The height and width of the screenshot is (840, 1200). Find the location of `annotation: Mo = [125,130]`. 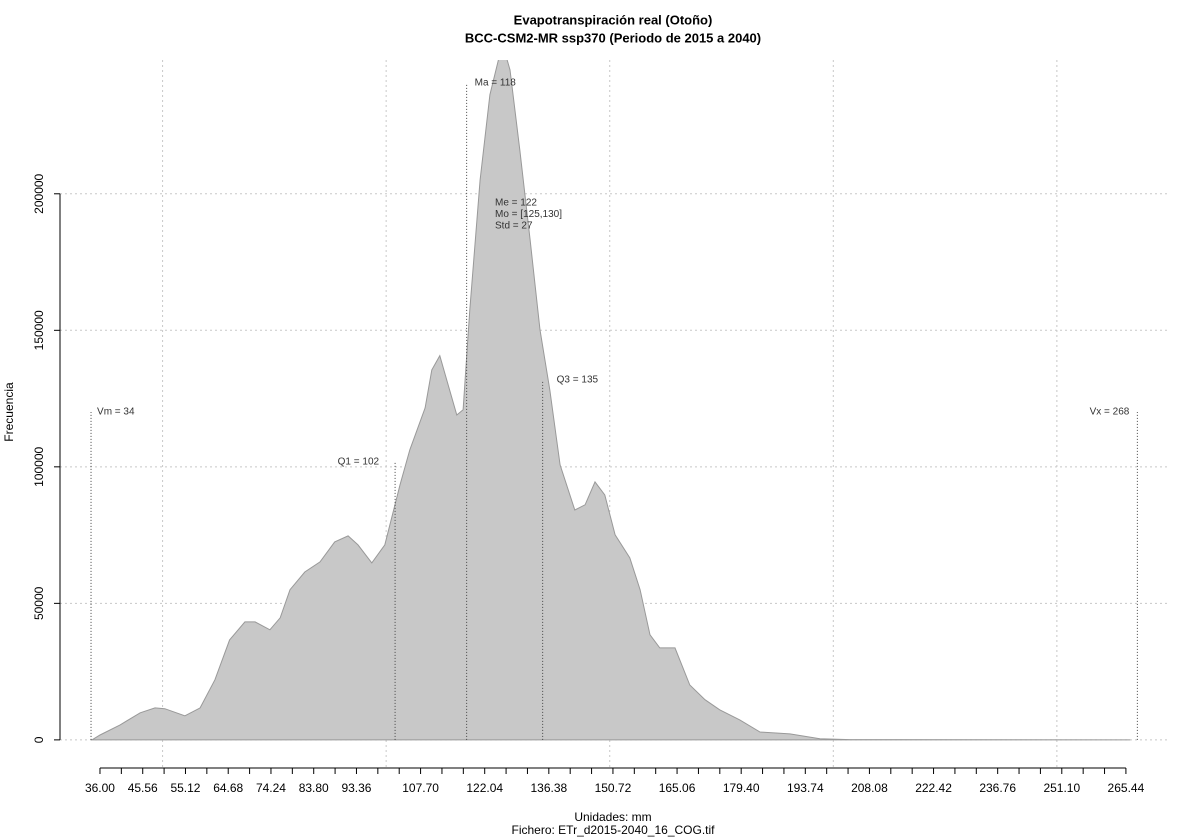

annotation: Mo = [125,130] is located at coordinates (528, 214).